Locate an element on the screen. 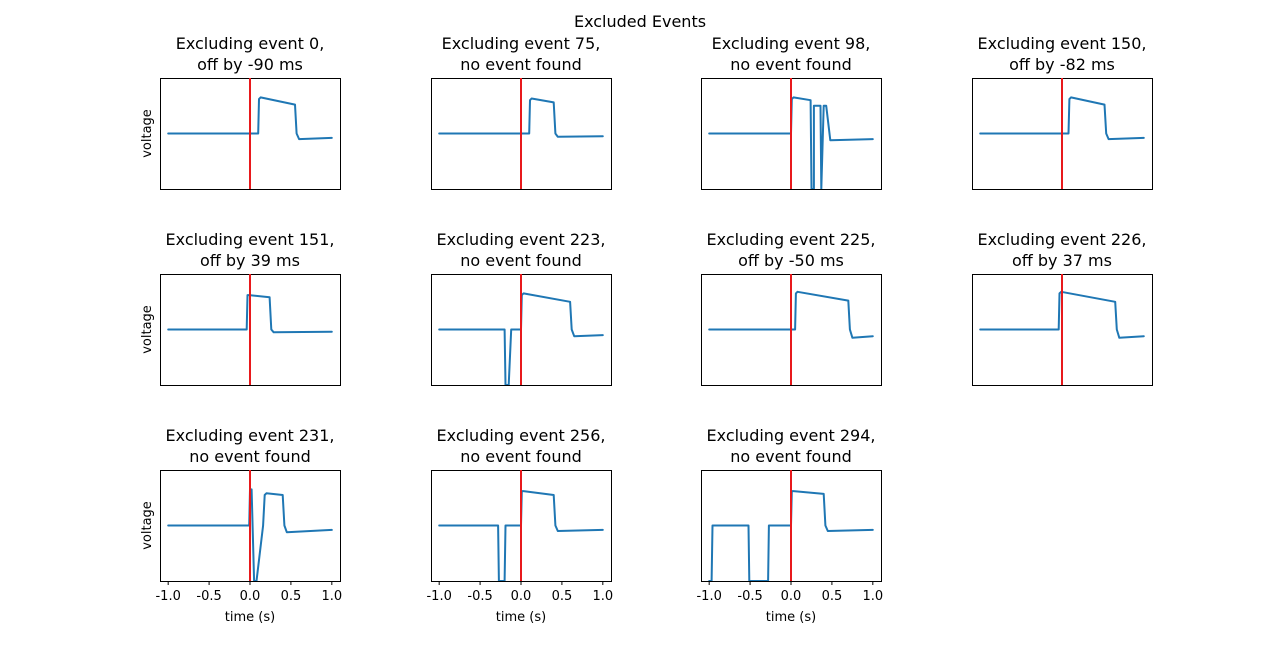 The height and width of the screenshot is (654, 1280). subplot-title-line2: off by -82 ms is located at coordinates (1062, 64).